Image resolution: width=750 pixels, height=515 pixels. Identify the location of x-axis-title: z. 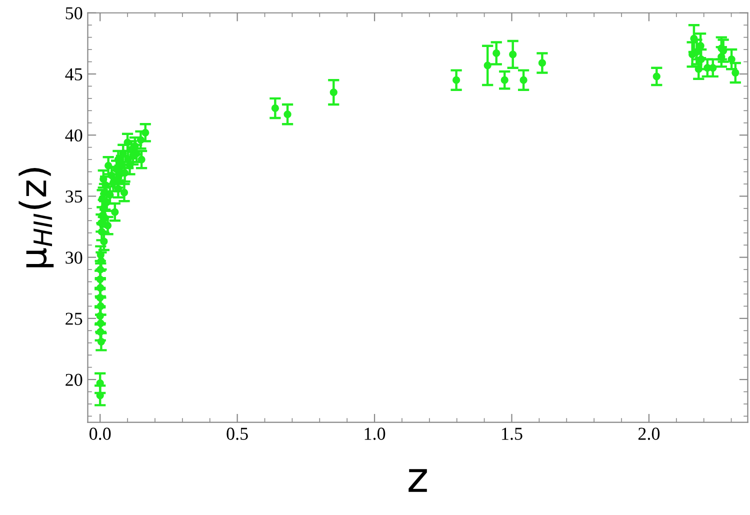
(417, 480).